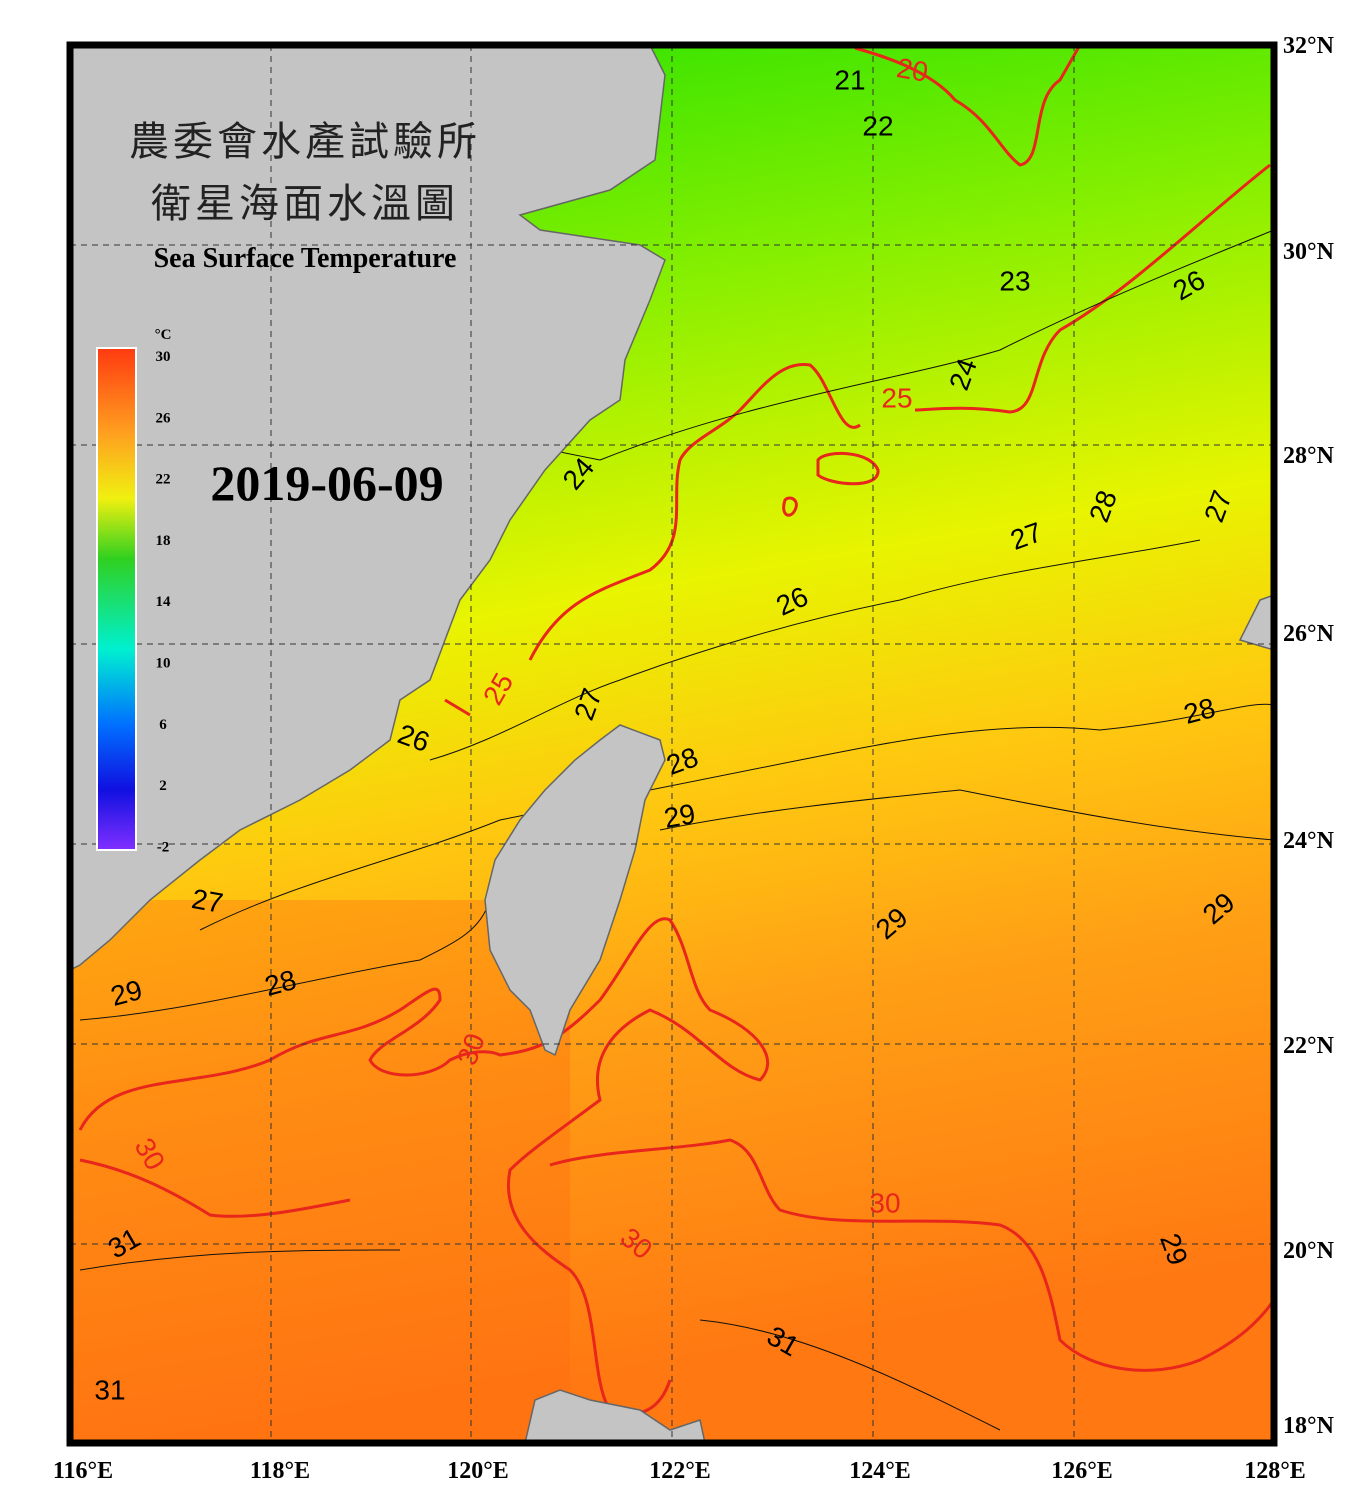 The height and width of the screenshot is (1500, 1350). What do you see at coordinates (163, 335) in the screenshot?
I see `colorbar-unit: °C` at bounding box center [163, 335].